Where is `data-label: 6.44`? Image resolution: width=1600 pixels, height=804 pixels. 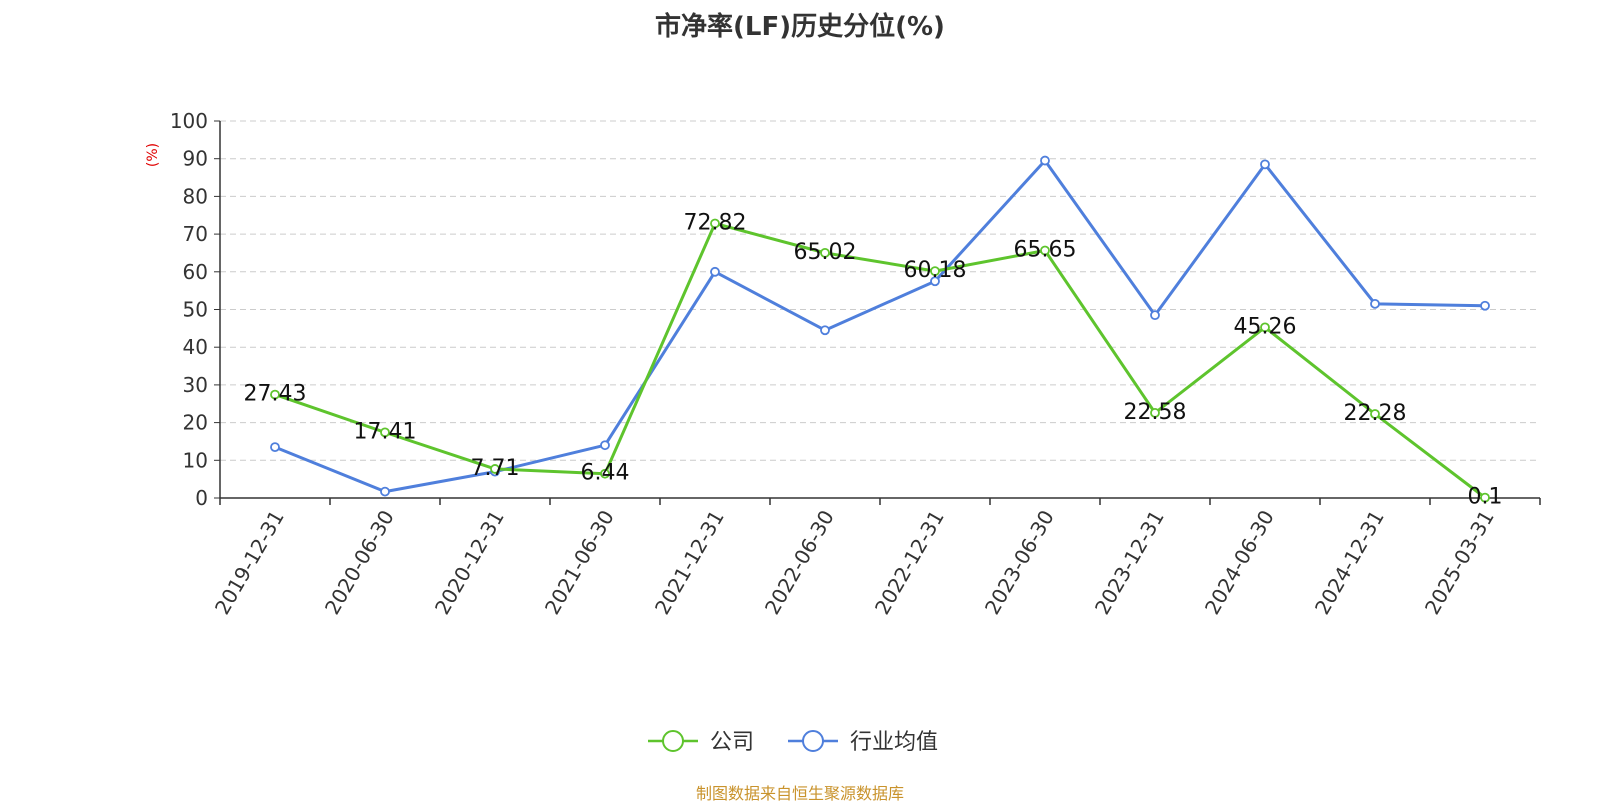 data-label: 6.44 is located at coordinates (605, 473).